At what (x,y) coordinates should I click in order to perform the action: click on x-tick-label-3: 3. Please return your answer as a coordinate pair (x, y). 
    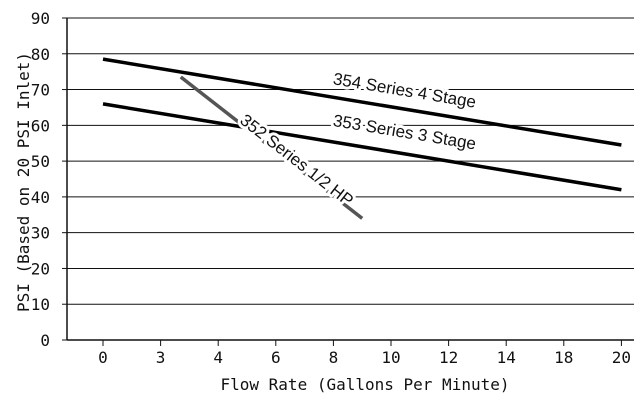
    Looking at the image, I should click on (161, 357).